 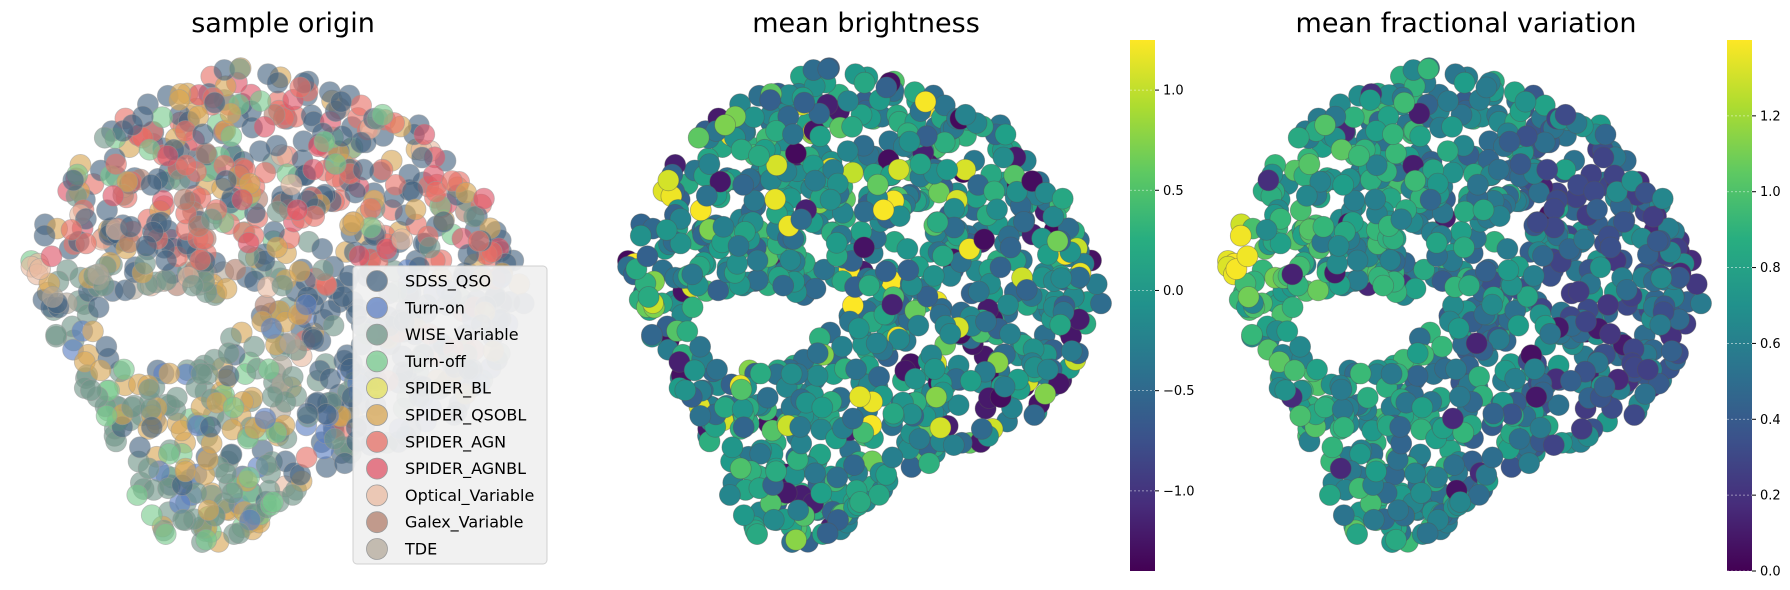 I want to click on point-galex-variable, so click(x=235, y=269).